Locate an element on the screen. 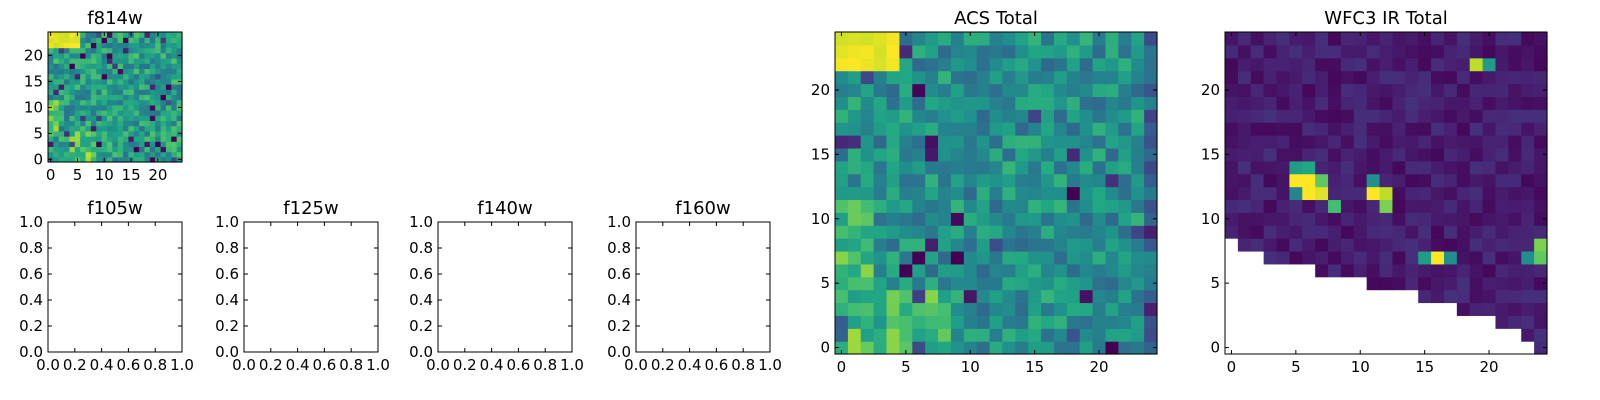  x-tick-label: 20 is located at coordinates (1098, 367).